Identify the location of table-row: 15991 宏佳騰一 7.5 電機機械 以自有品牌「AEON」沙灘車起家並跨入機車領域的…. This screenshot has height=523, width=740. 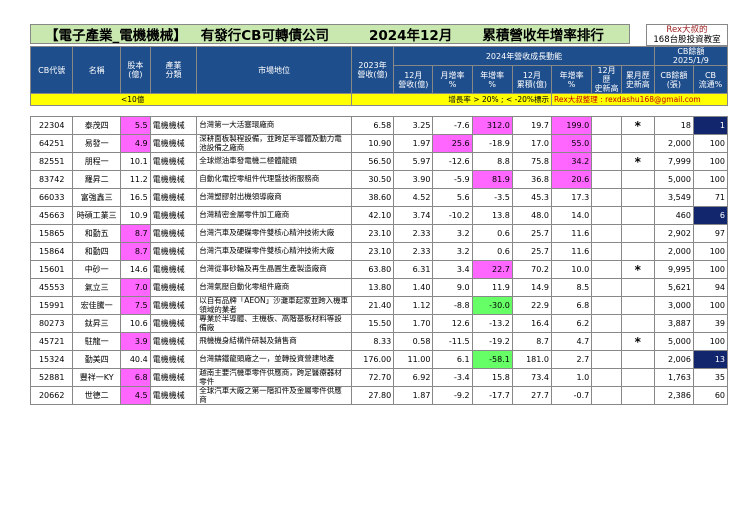
(379, 305).